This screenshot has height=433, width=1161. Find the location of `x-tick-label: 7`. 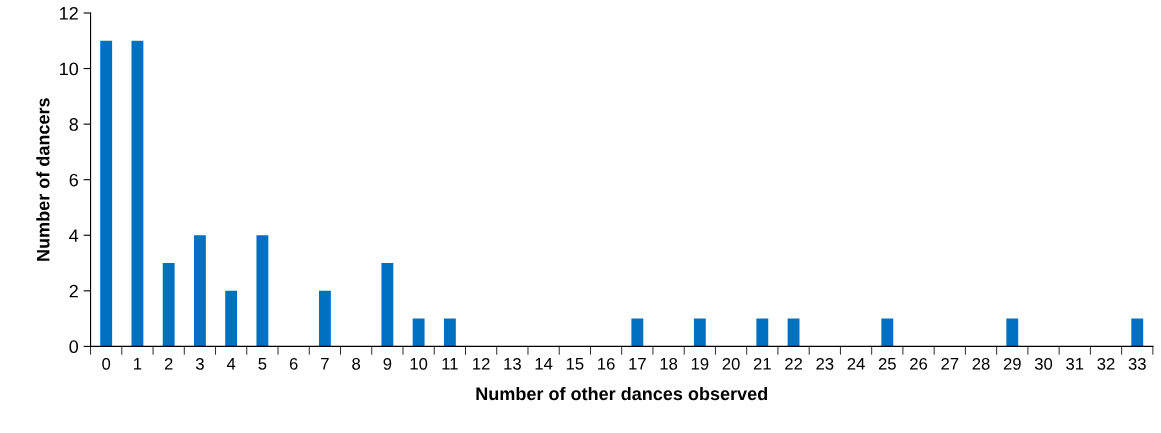

x-tick-label: 7 is located at coordinates (325, 364).